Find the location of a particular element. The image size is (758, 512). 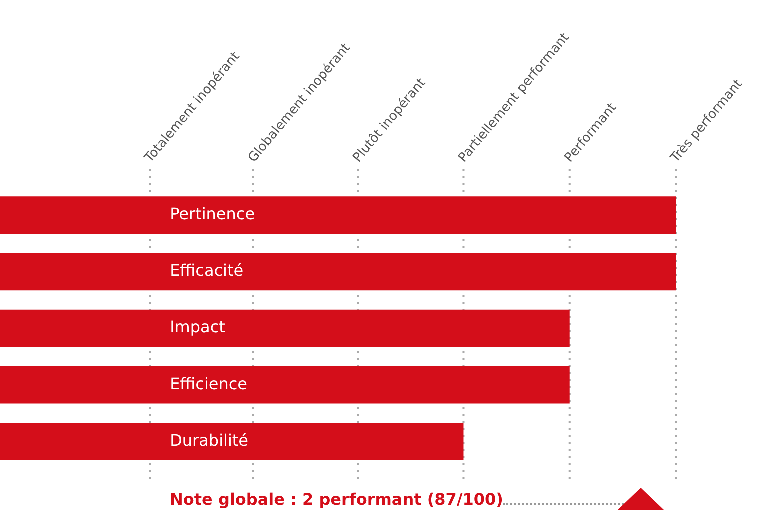

y-tick-label: Durabilité is located at coordinates (209, 440).